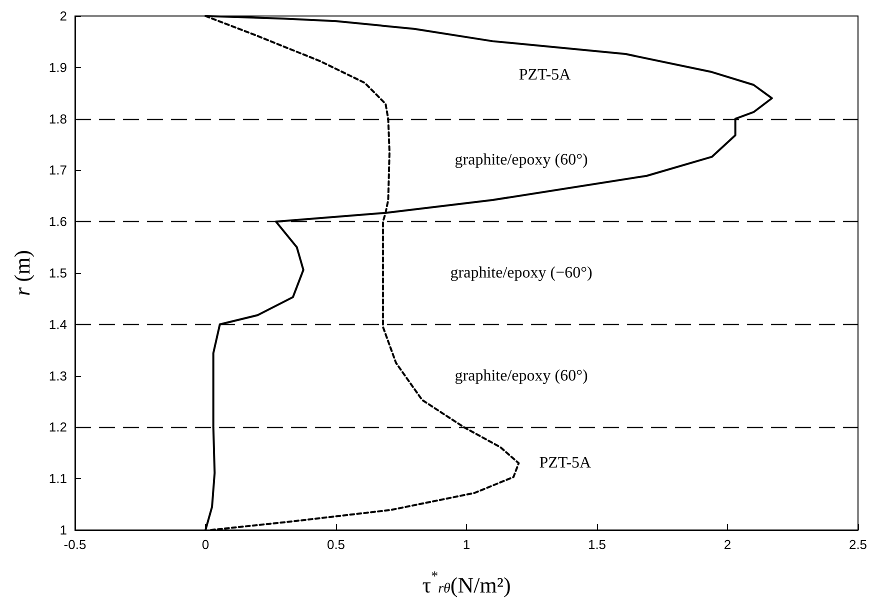 The image size is (871, 603). Describe the element at coordinates (336, 544) in the screenshot. I see `x-tick-label: 0.5` at that location.